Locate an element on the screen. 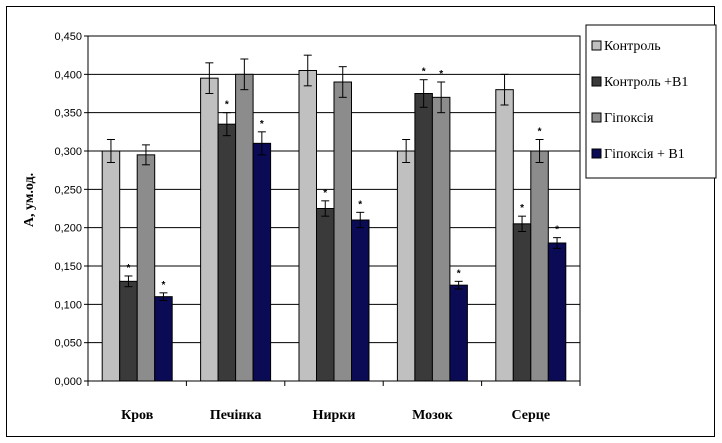  x-category-label: Нирки is located at coordinates (334, 415).